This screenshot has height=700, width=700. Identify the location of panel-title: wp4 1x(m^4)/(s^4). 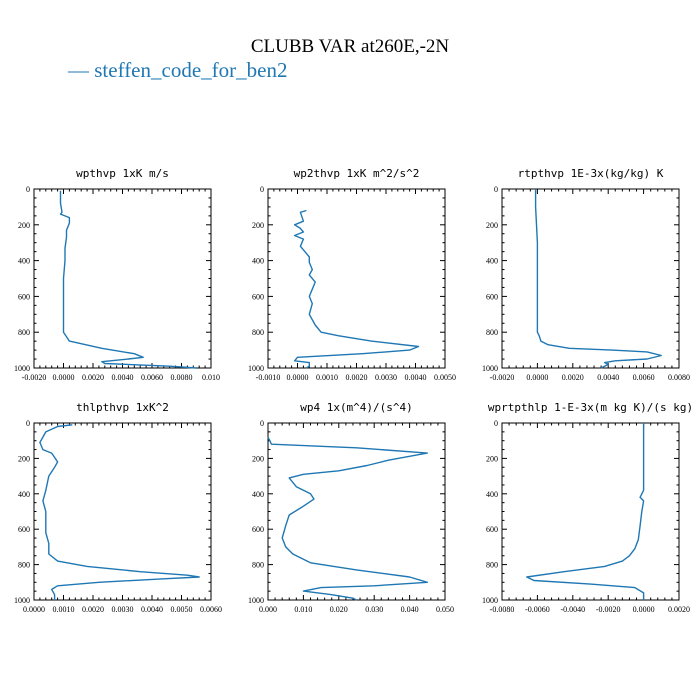
(356, 407).